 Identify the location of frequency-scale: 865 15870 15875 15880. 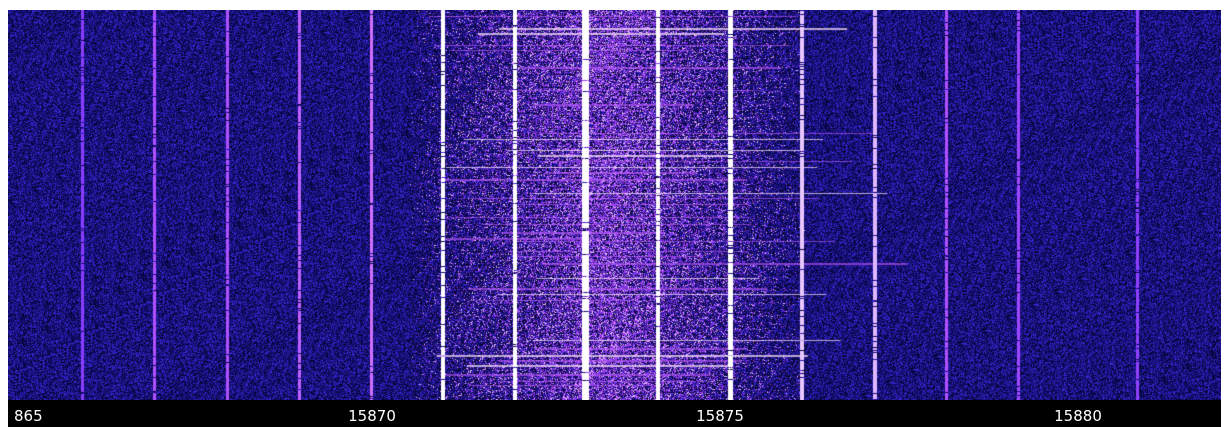
(614, 413).